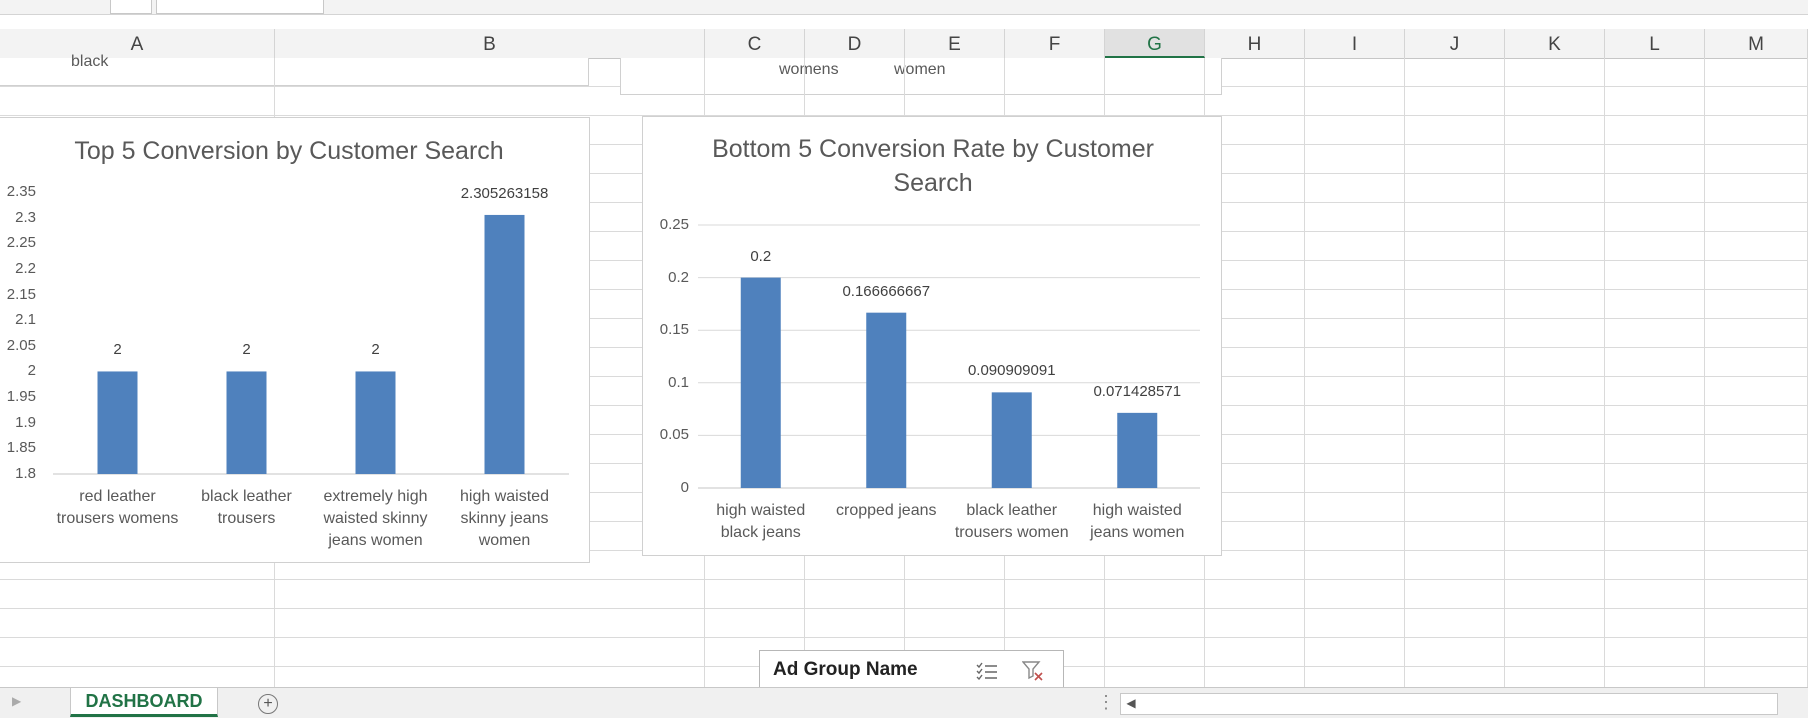 This screenshot has height=718, width=1808. Describe the element at coordinates (21, 345) in the screenshot. I see `y-tick-label: 2.05` at that location.